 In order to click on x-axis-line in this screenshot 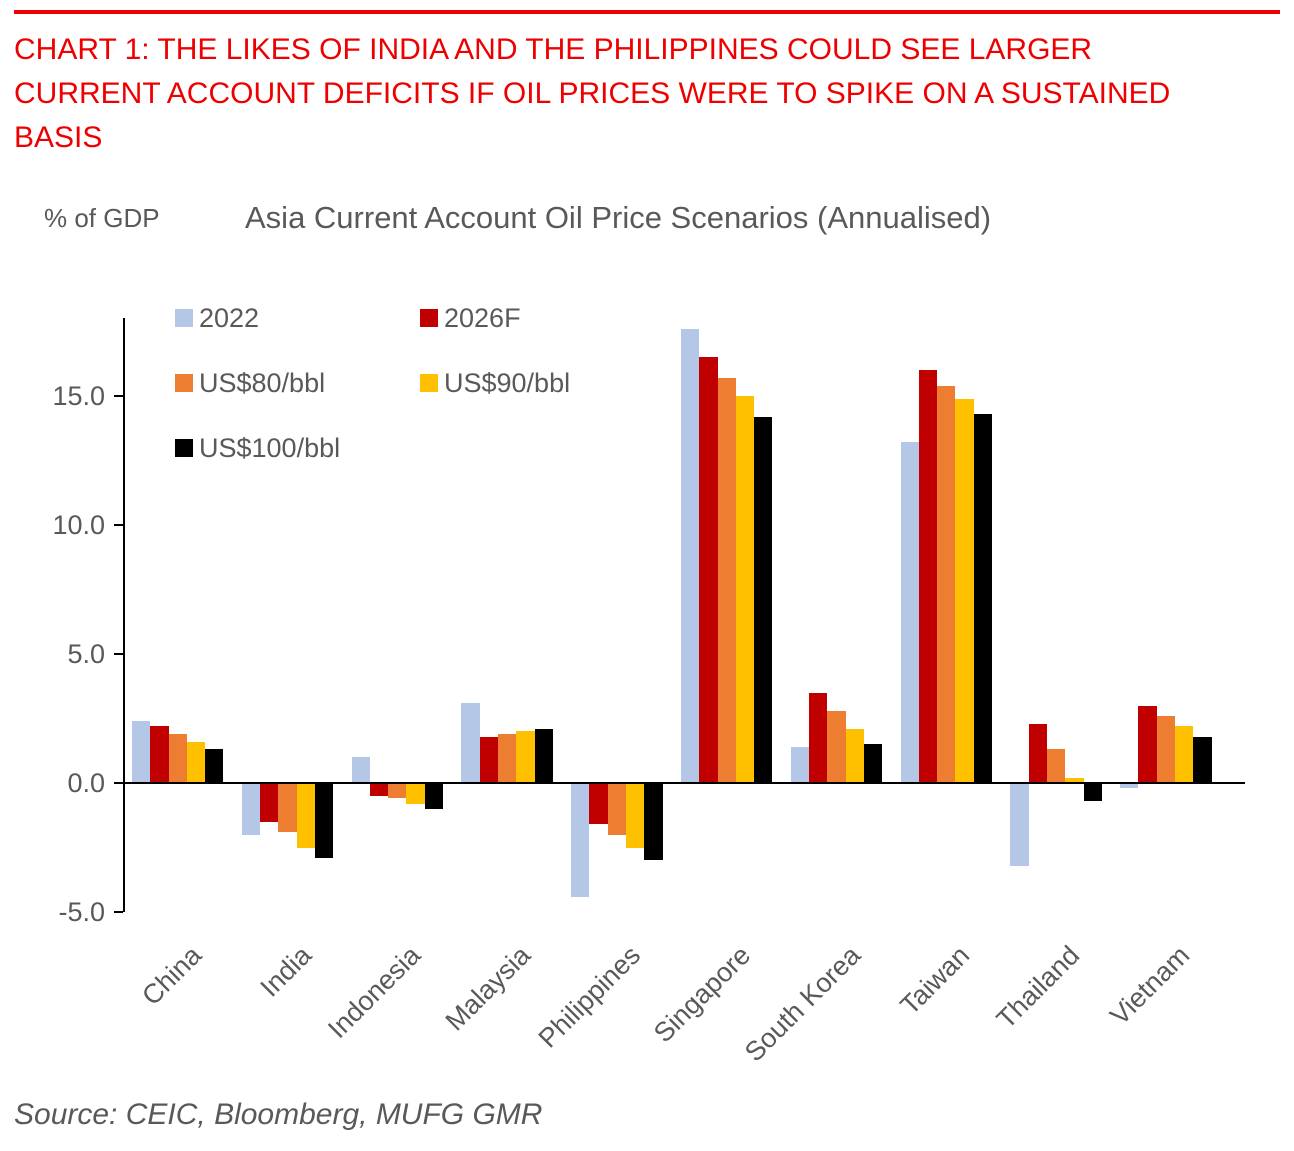, I will do `click(684, 783)`.